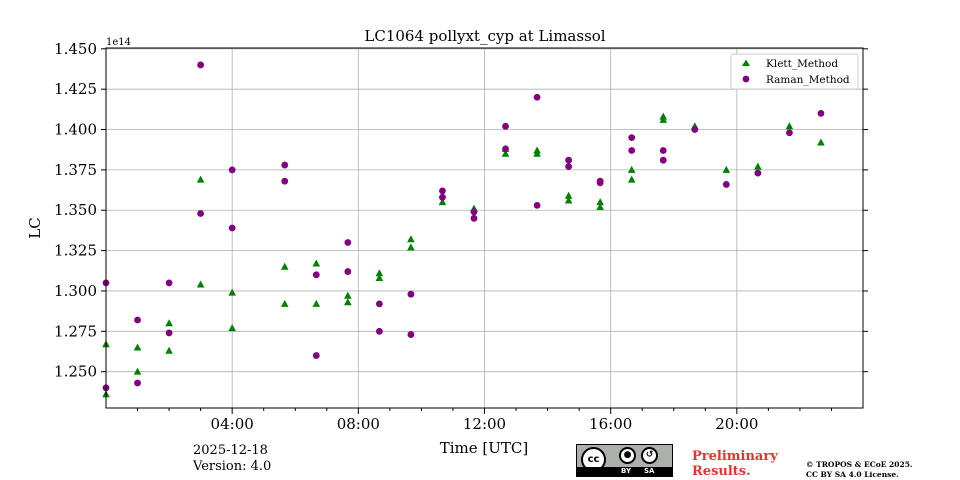 The image size is (960, 480). Describe the element at coordinates (75, 170) in the screenshot. I see `y-tick-label: 1.375` at that location.